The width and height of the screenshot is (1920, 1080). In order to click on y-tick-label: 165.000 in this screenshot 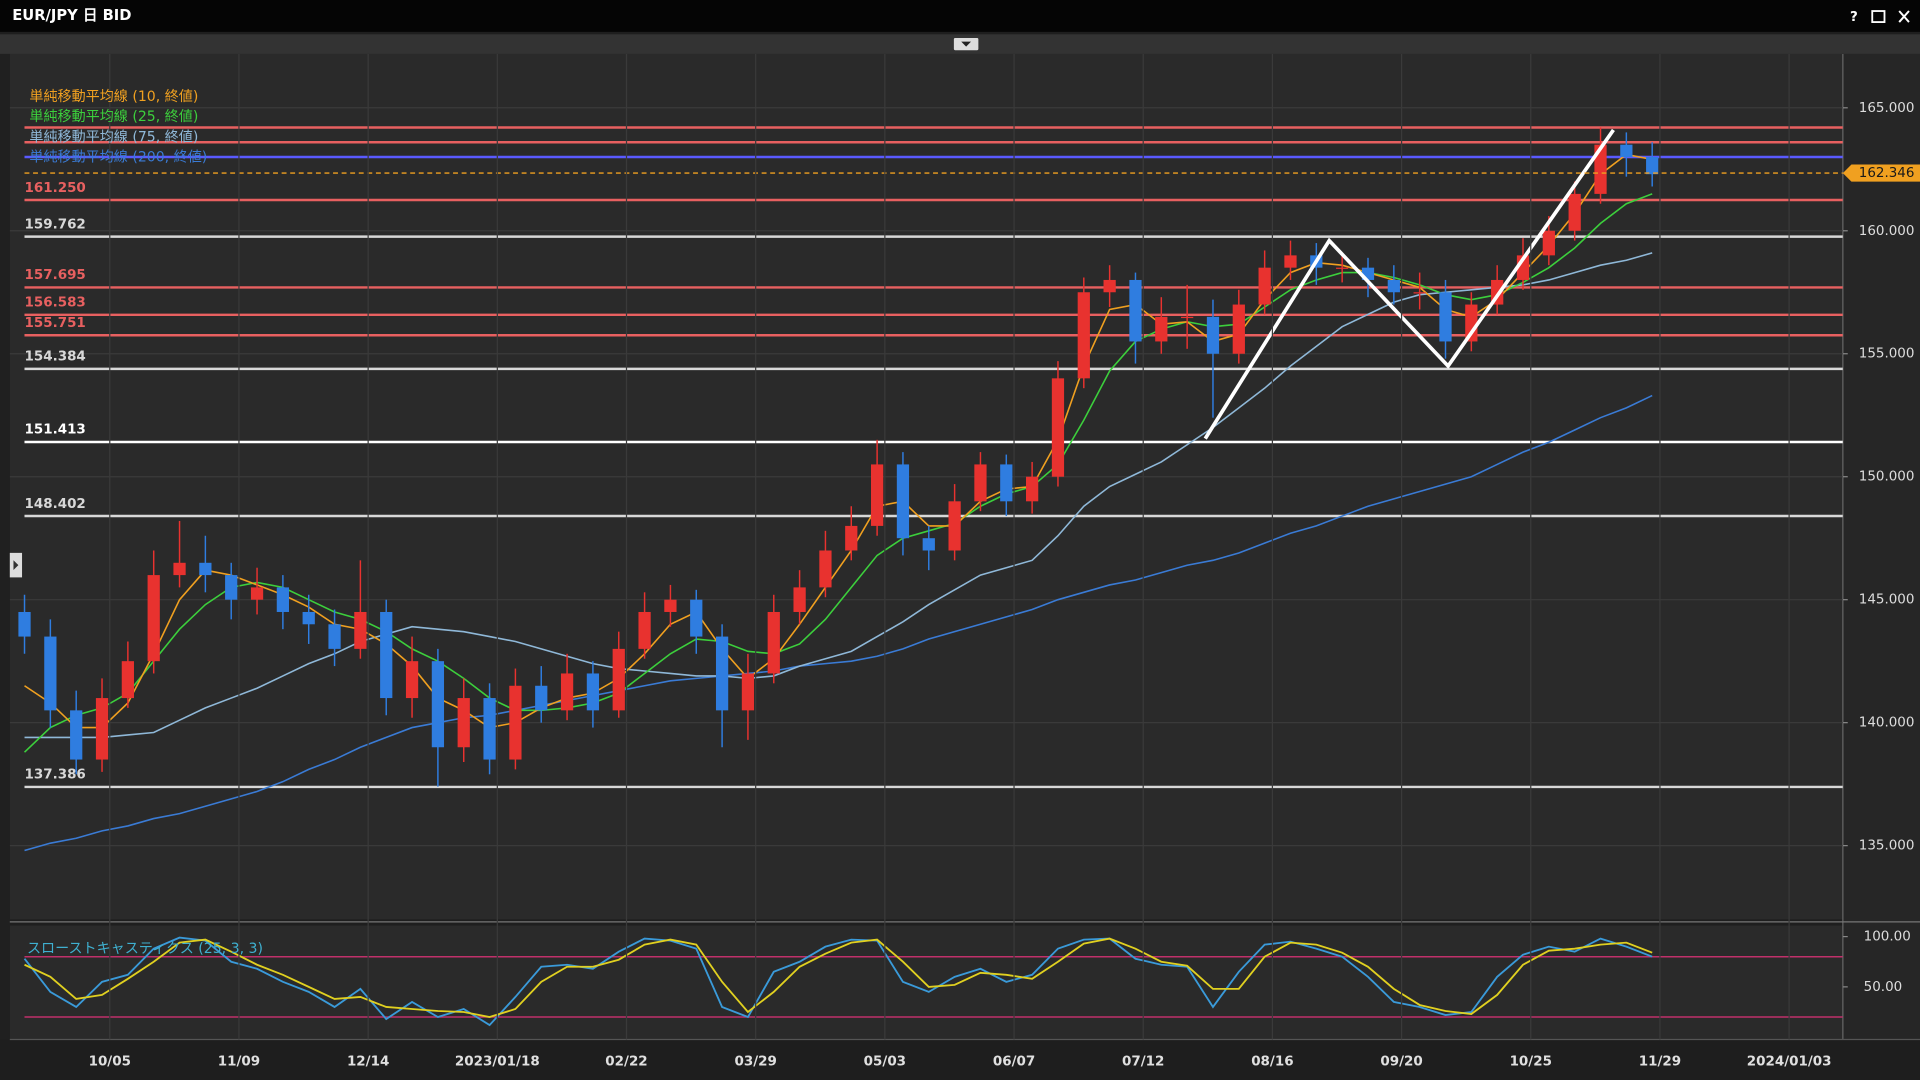, I will do `click(1887, 108)`.